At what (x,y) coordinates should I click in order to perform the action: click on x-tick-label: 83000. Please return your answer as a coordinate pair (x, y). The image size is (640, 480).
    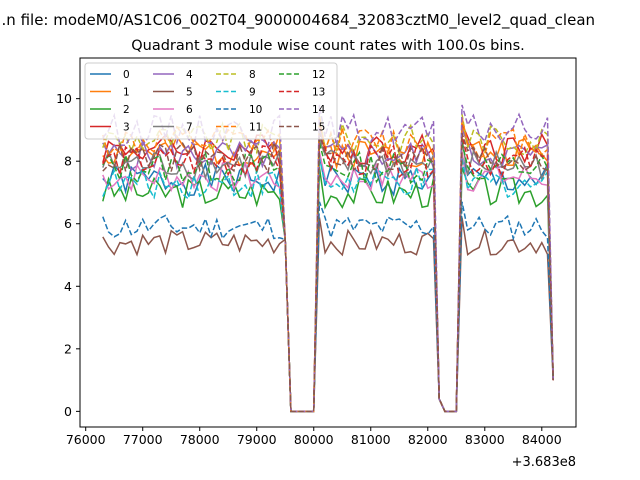
    Looking at the image, I should click on (485, 439).